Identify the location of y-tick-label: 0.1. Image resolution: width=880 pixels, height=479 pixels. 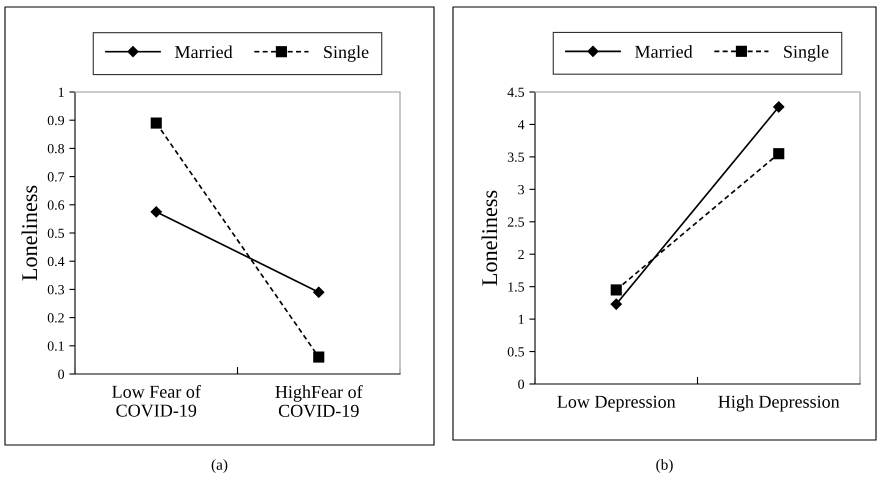
(56, 346).